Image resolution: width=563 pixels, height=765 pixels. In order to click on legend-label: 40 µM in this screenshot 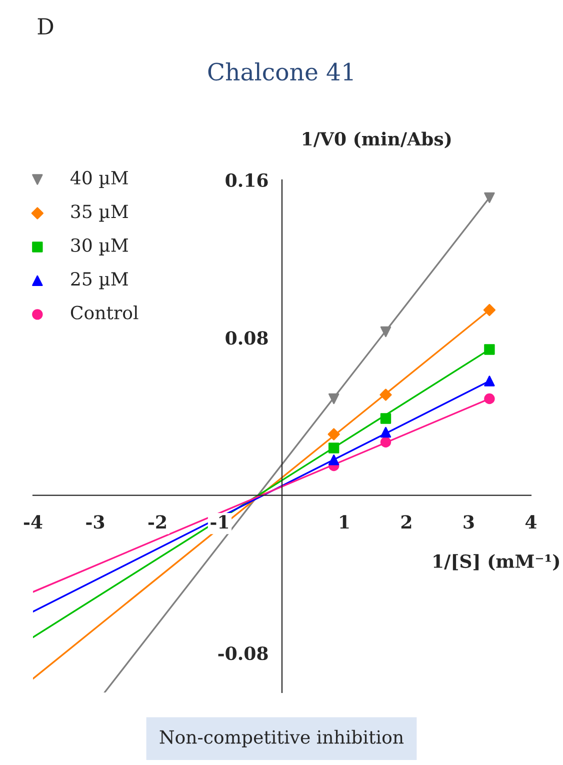, I will do `click(99, 179)`.